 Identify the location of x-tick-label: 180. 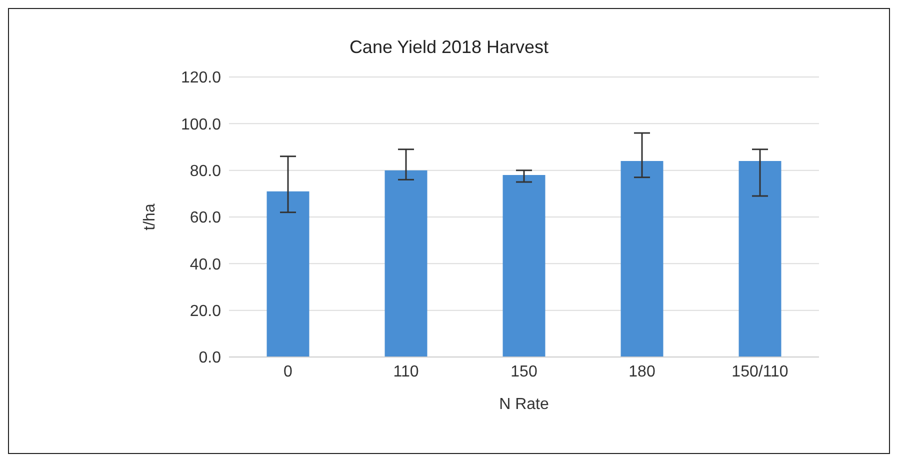
(642, 371).